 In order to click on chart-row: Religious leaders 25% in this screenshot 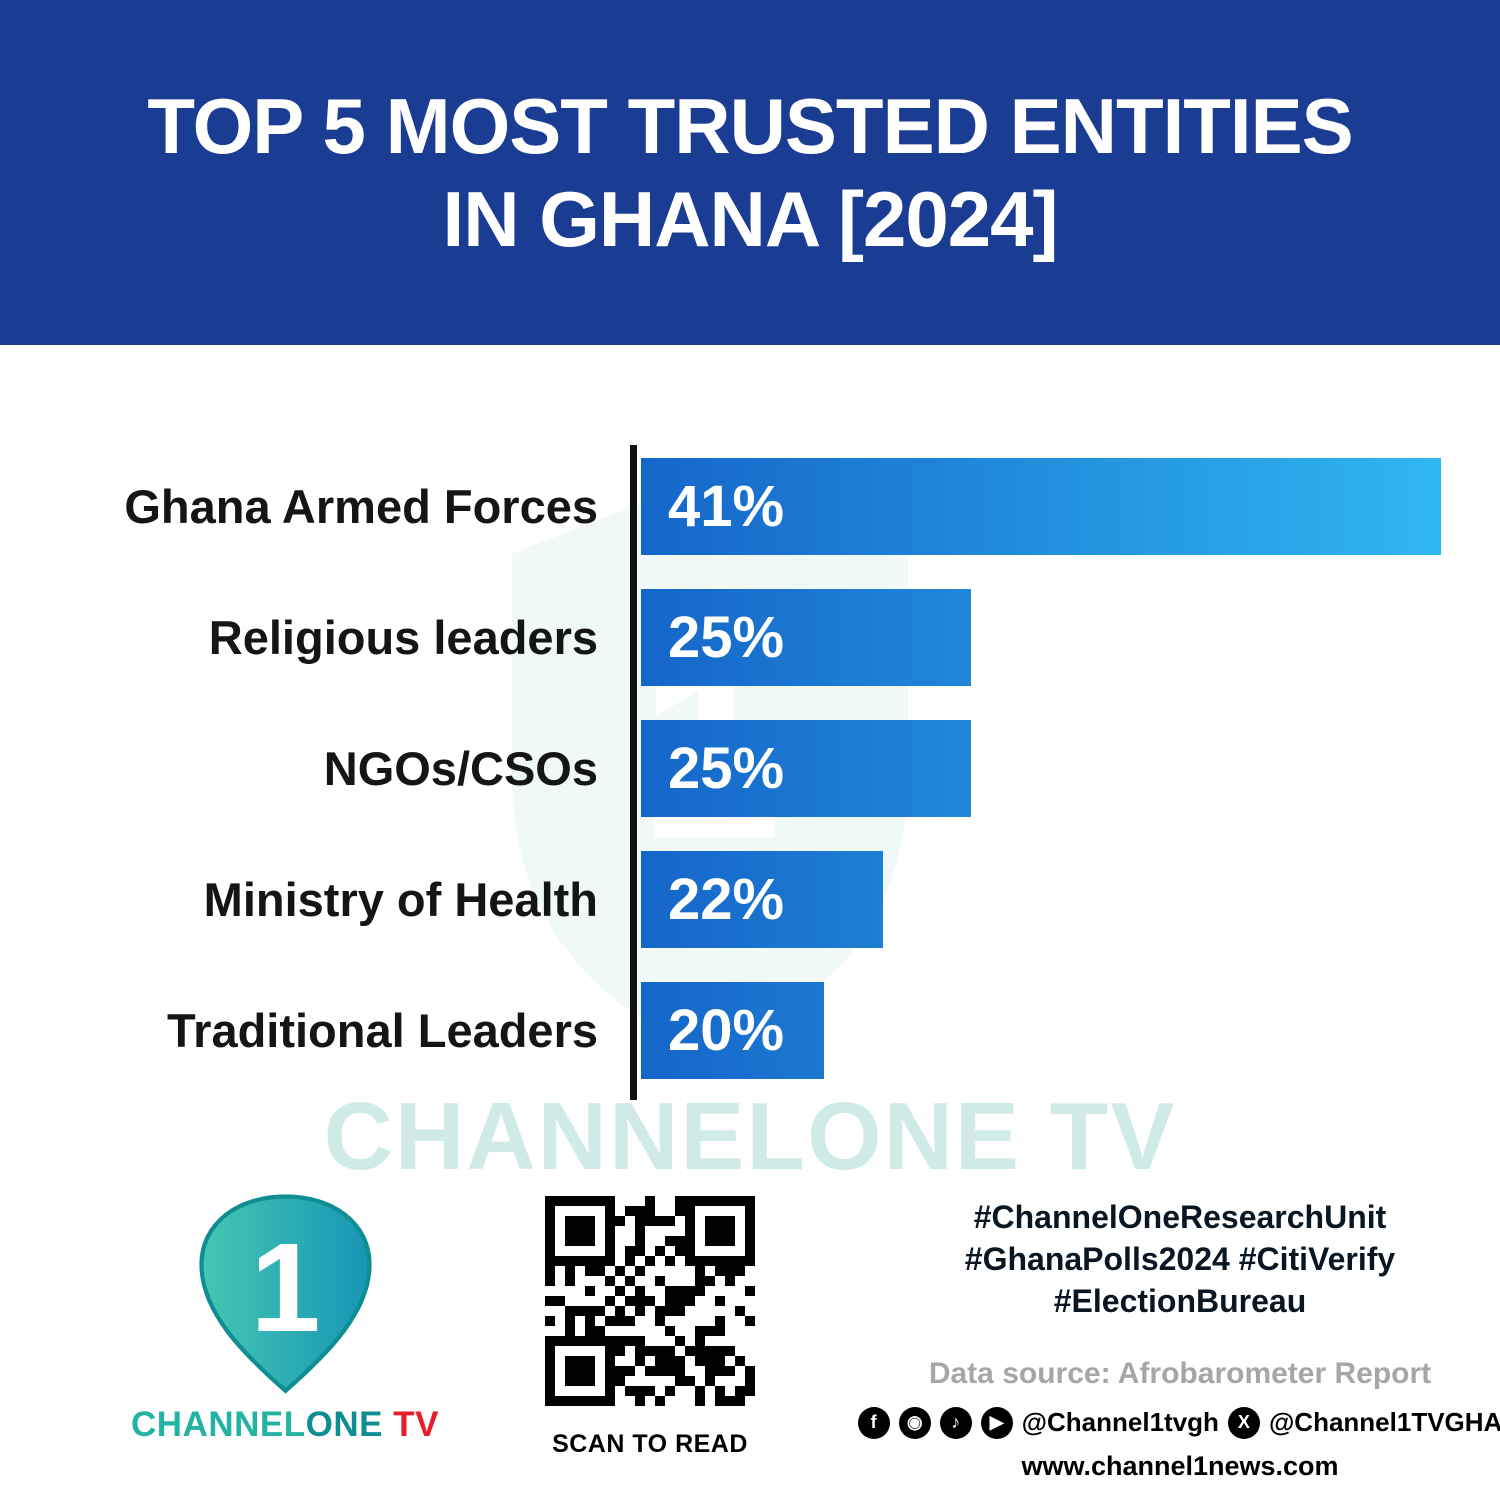, I will do `click(750, 637)`.